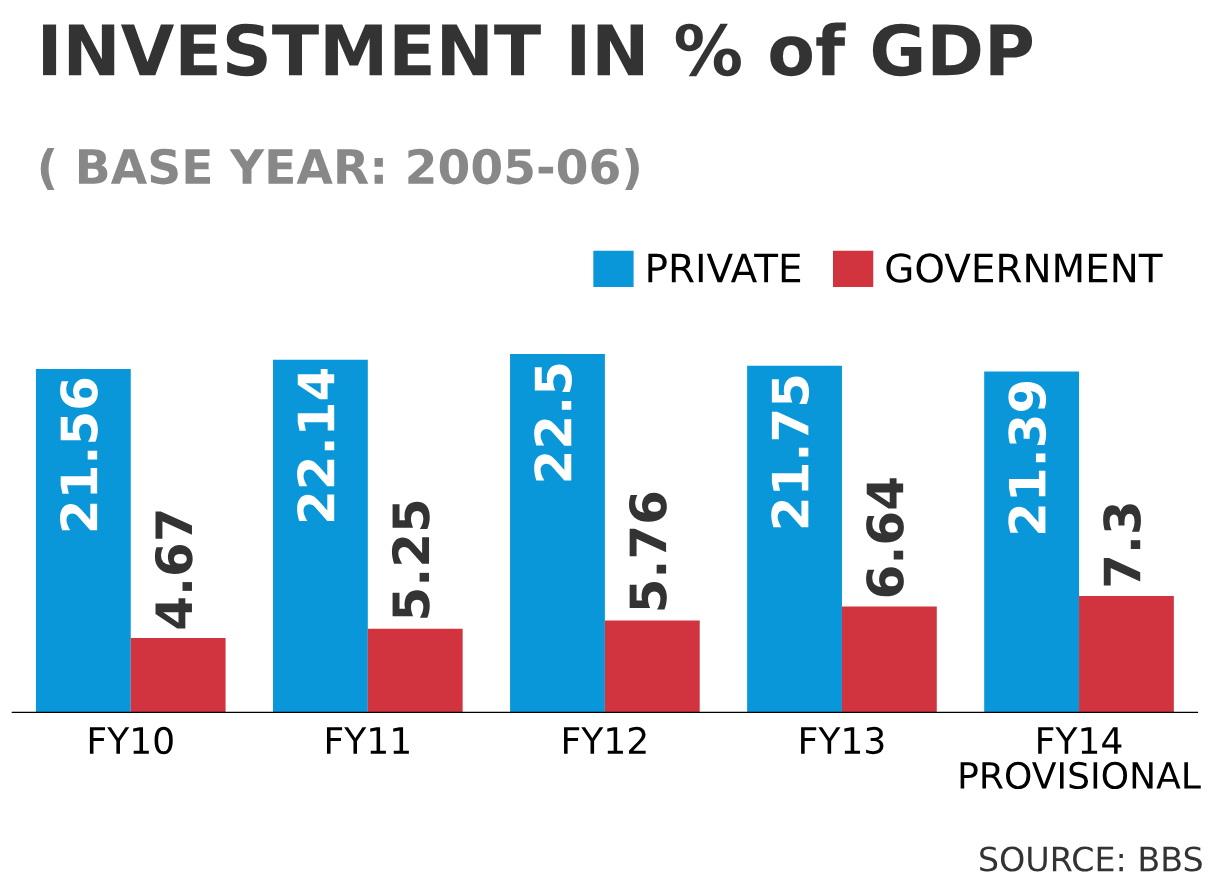  What do you see at coordinates (648, 551) in the screenshot?
I see `data-label: 5.76` at bounding box center [648, 551].